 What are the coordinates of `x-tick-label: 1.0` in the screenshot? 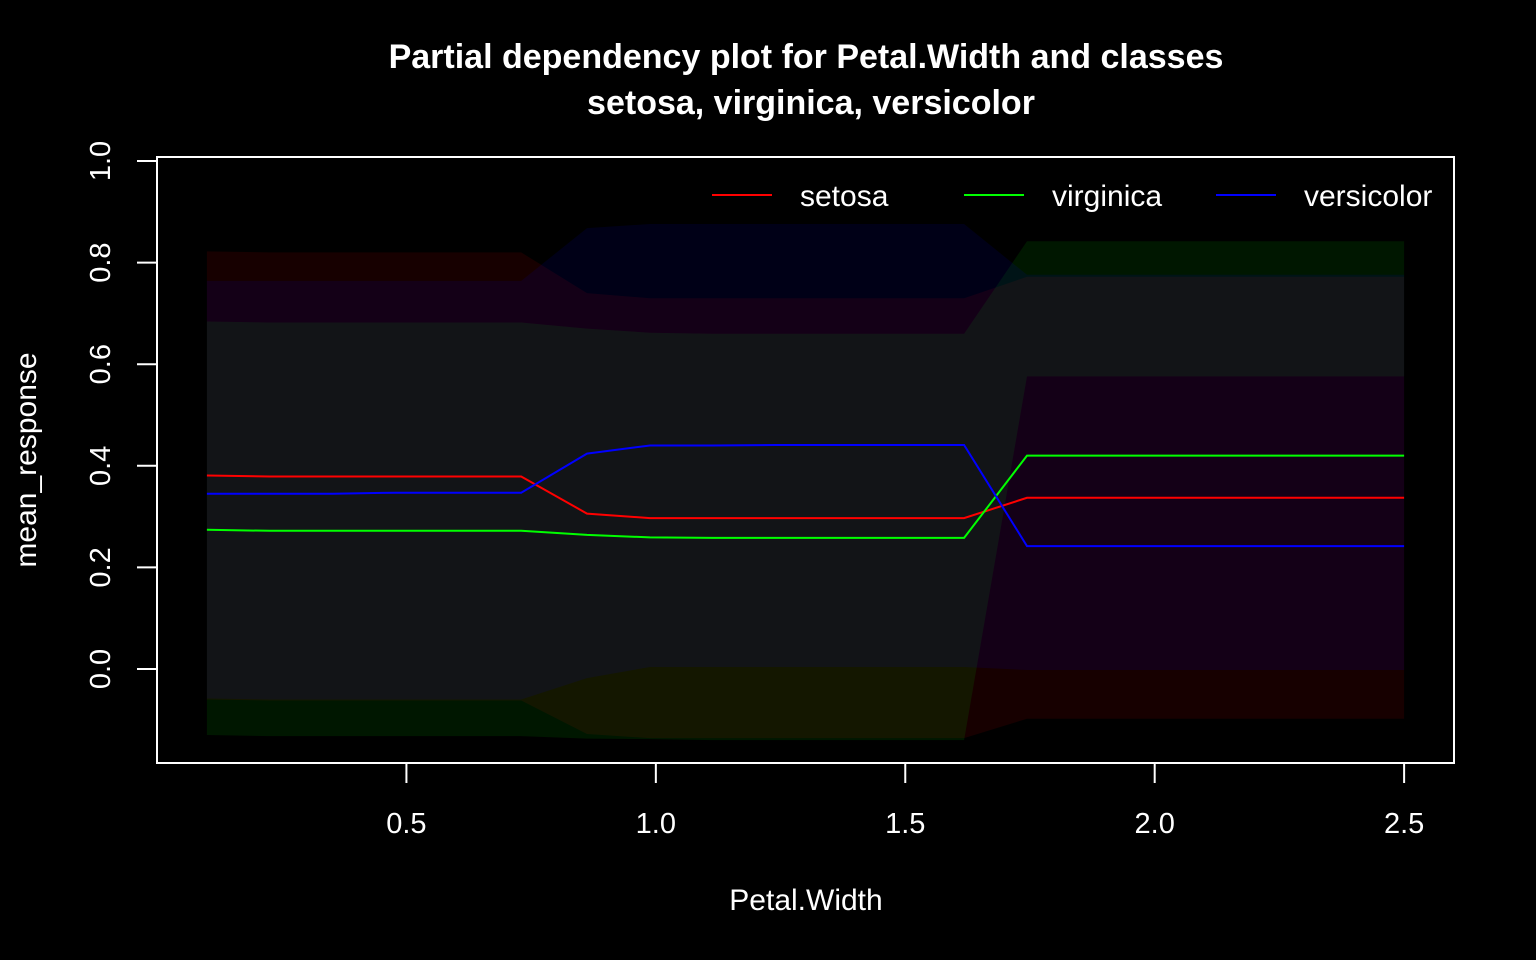 It's located at (656, 824).